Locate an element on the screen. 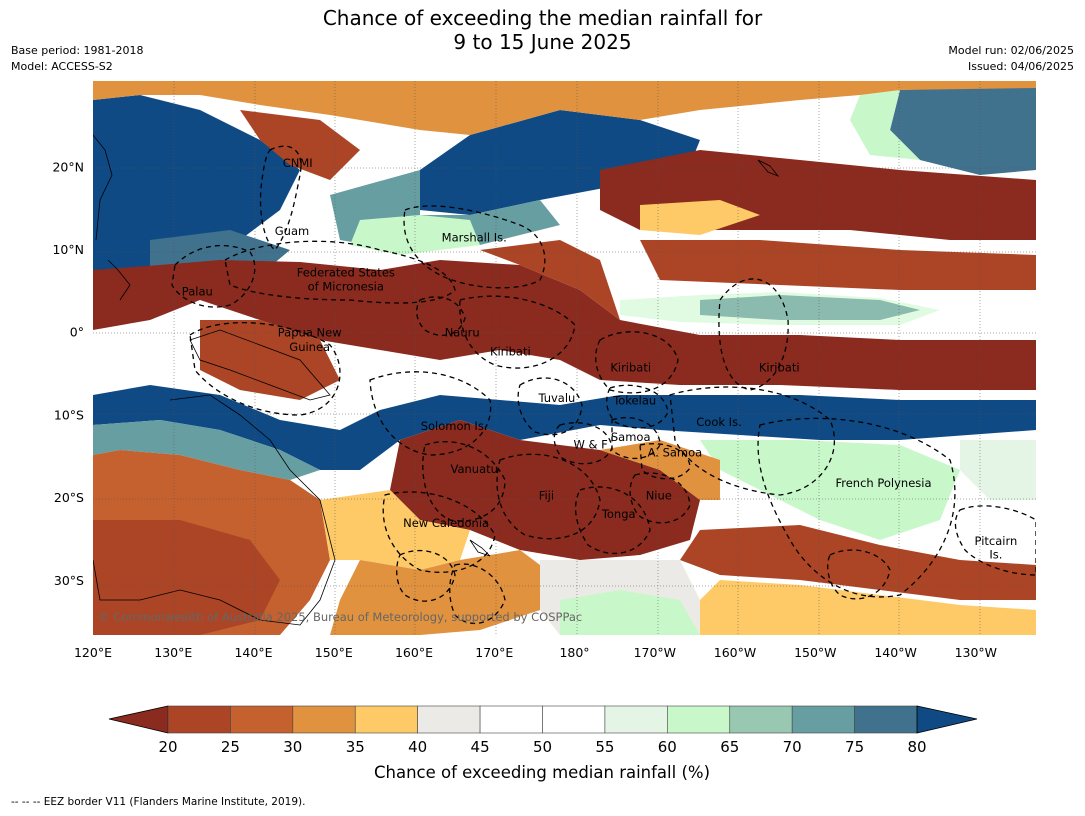 This screenshot has height=816, width=1085. title-line-2: 9 to 15 June 2025 is located at coordinates (542, 42).